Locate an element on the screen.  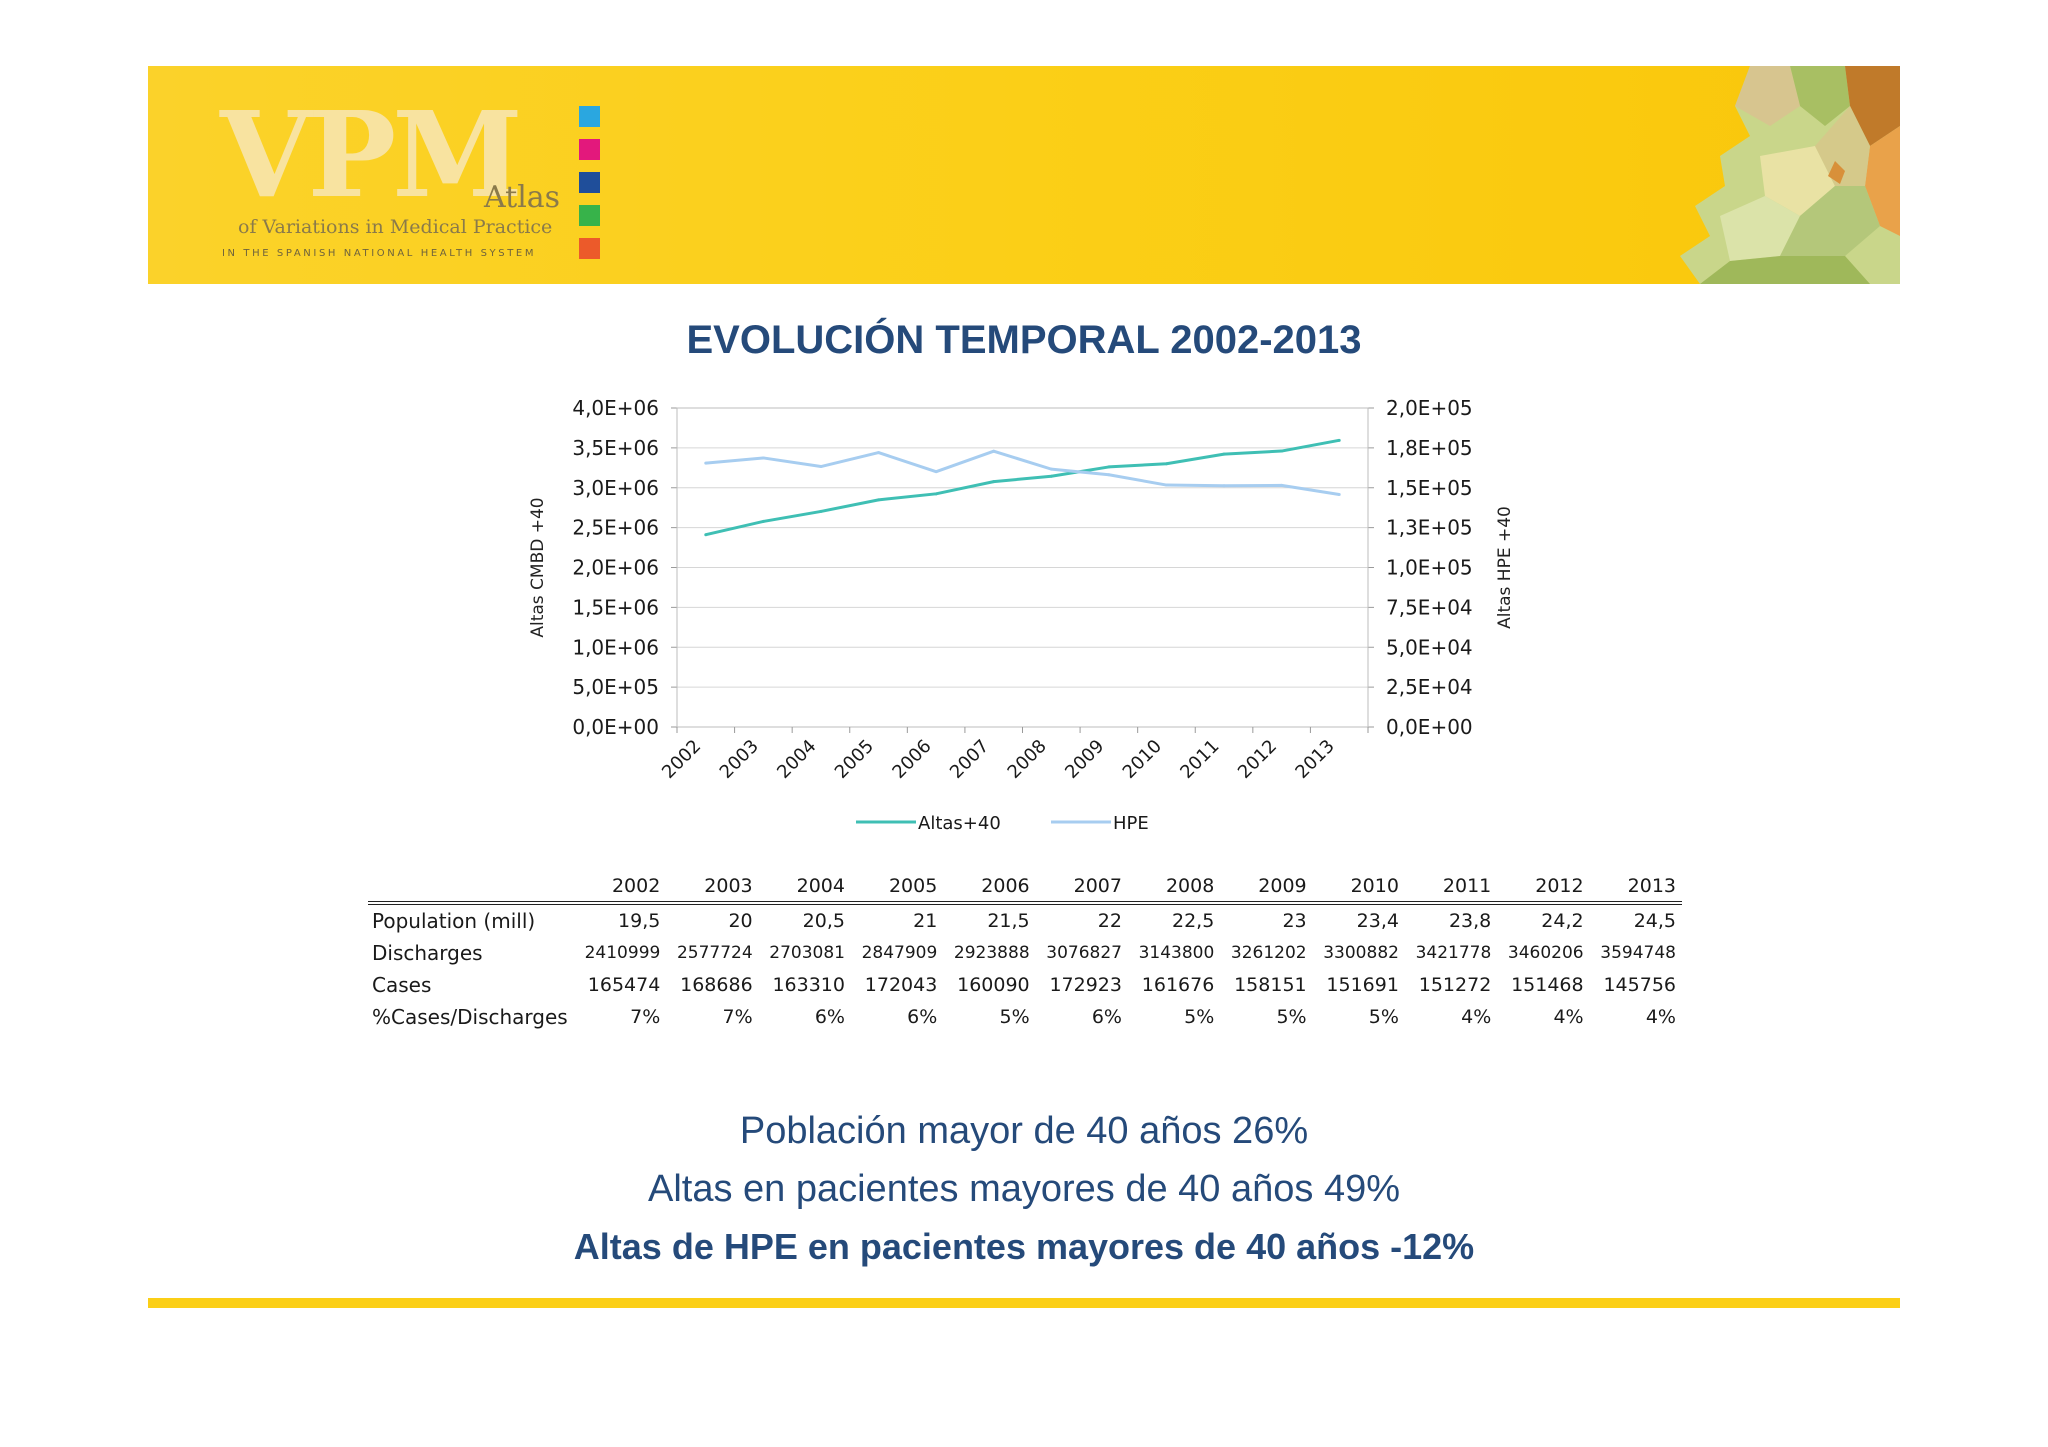
table-cell: 172923 is located at coordinates (1085, 985).